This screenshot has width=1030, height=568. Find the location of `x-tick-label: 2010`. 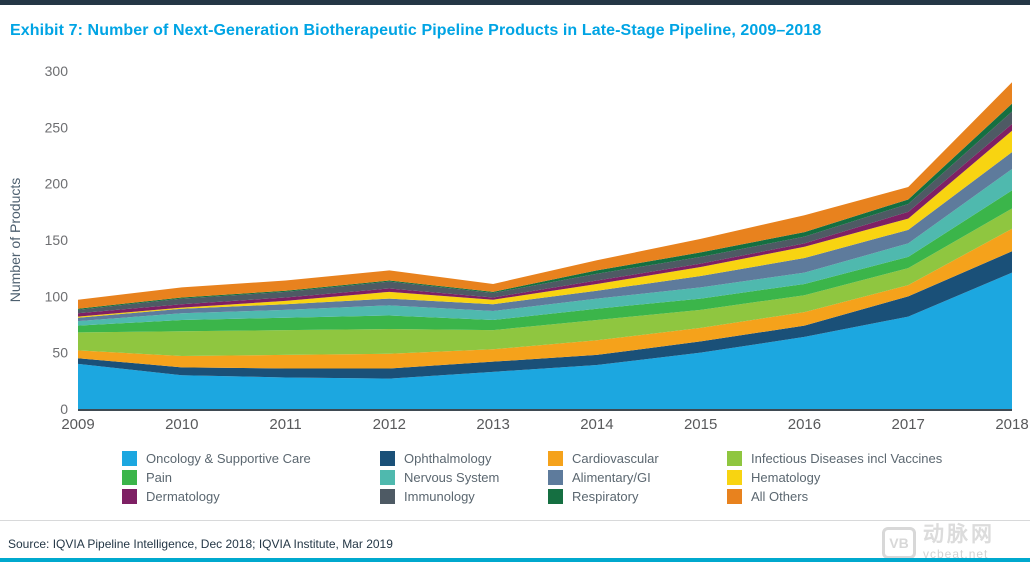

x-tick-label: 2010 is located at coordinates (181, 424).